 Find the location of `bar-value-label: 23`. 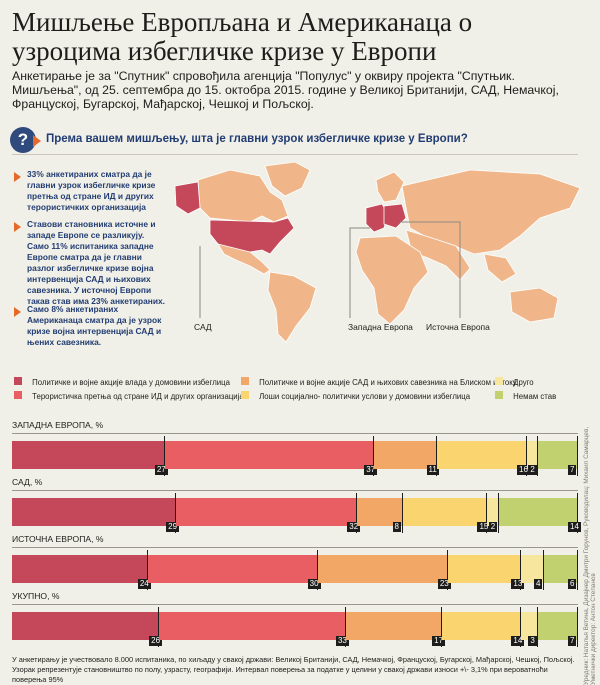

bar-value-label: 23 is located at coordinates (444, 584).